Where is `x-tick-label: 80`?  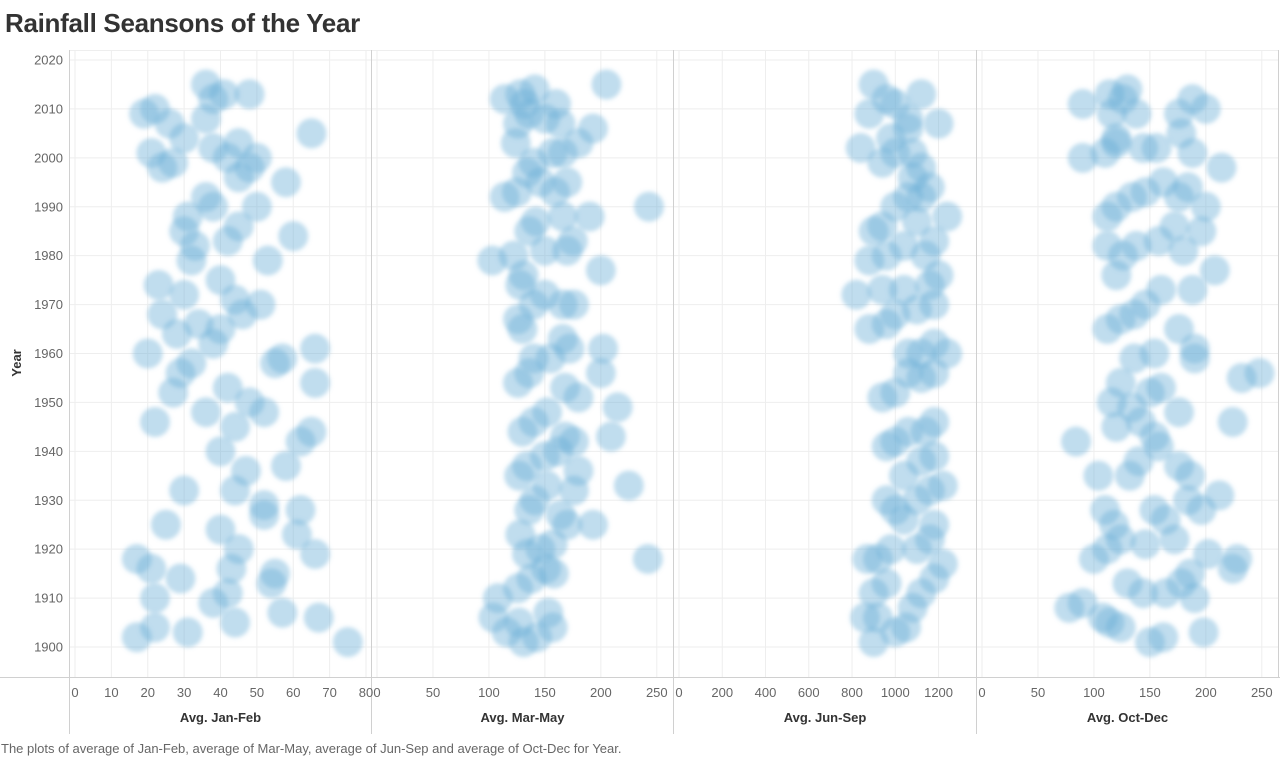
x-tick-label: 80 is located at coordinates (366, 692).